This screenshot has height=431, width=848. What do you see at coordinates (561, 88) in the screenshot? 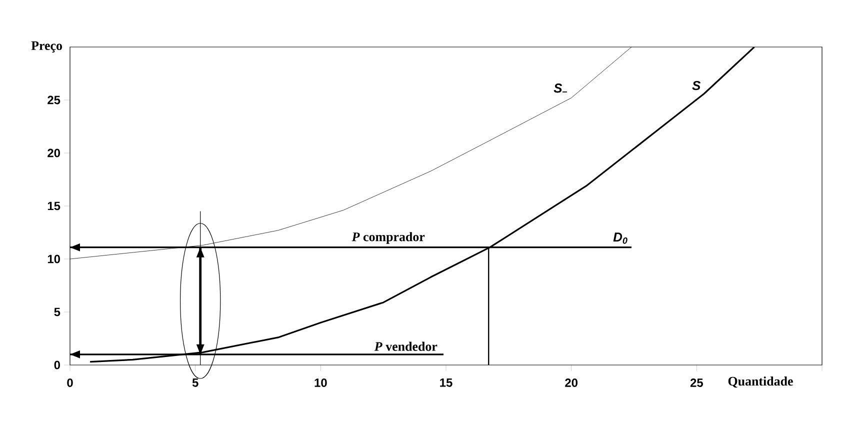
I see `series-label: S$_{–}$` at bounding box center [561, 88].